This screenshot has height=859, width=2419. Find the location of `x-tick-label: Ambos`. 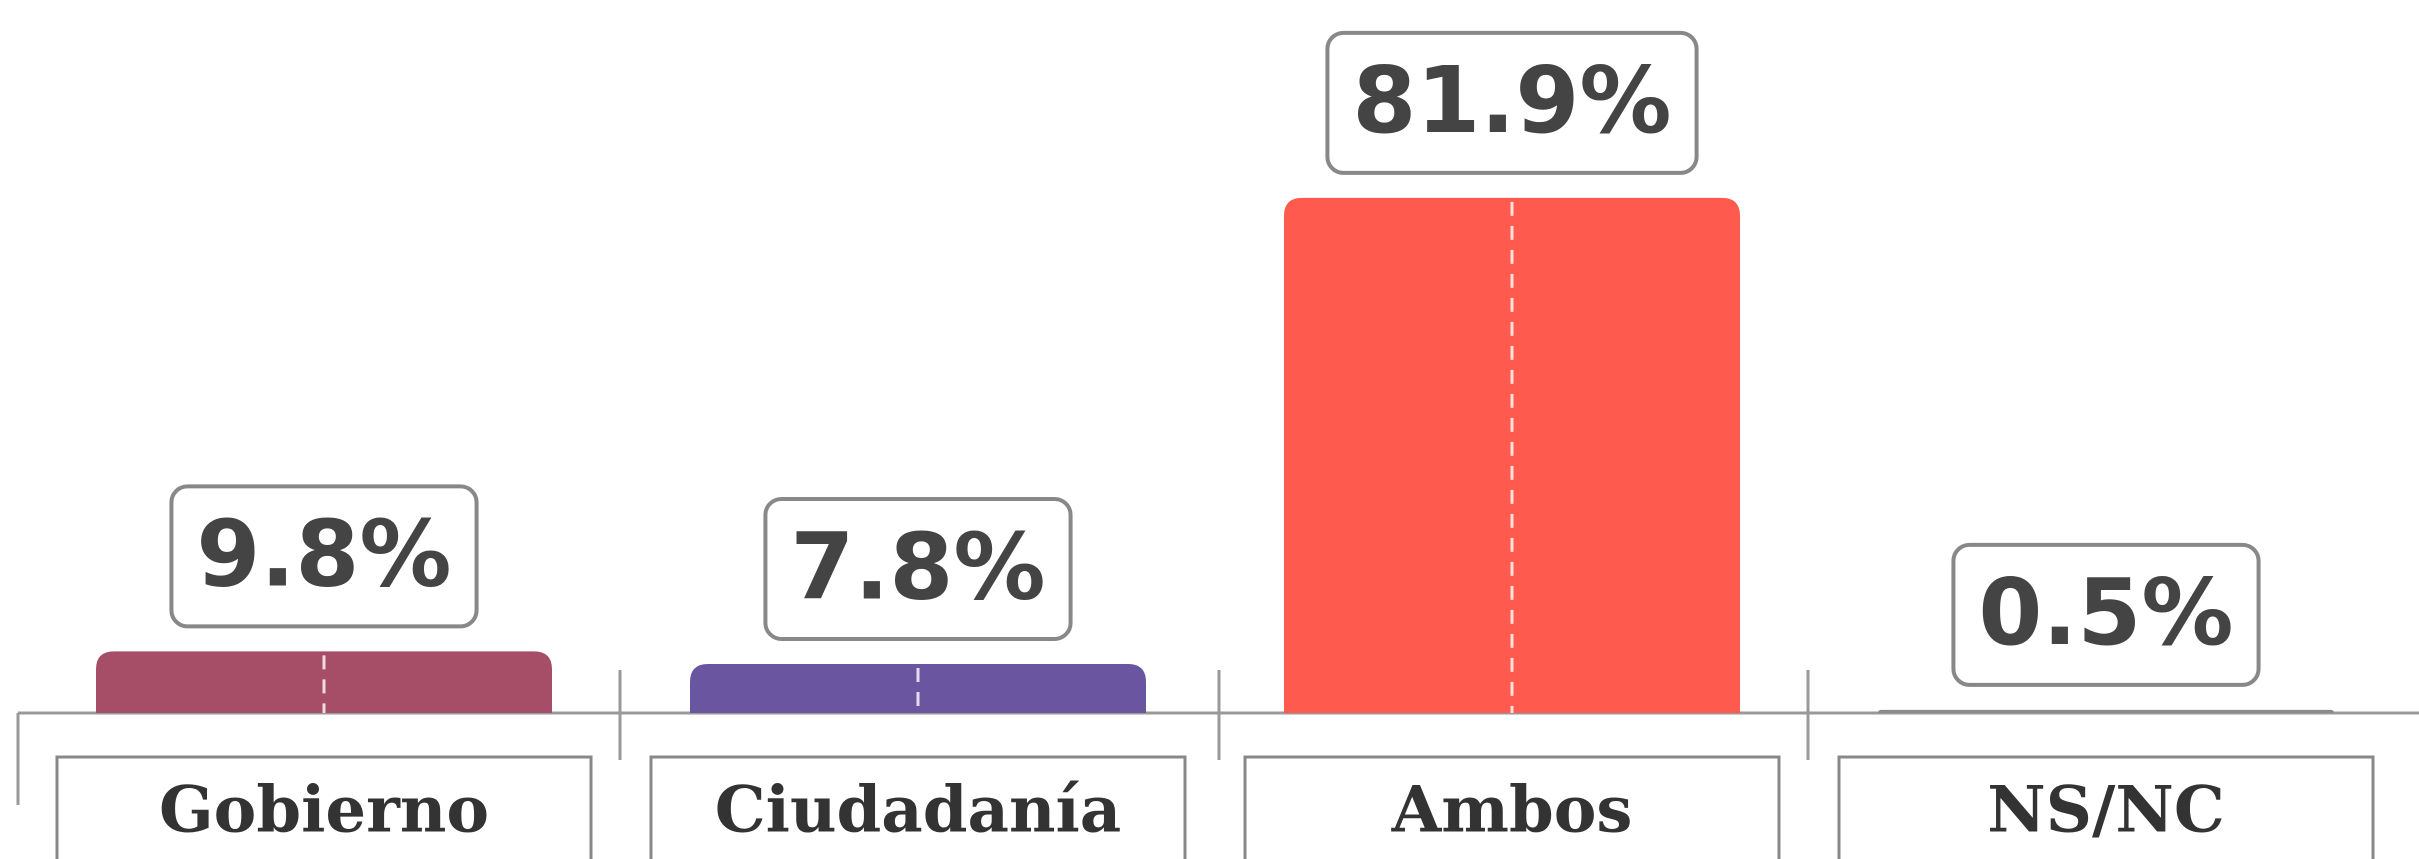

x-tick-label: Ambos is located at coordinates (1512, 810).